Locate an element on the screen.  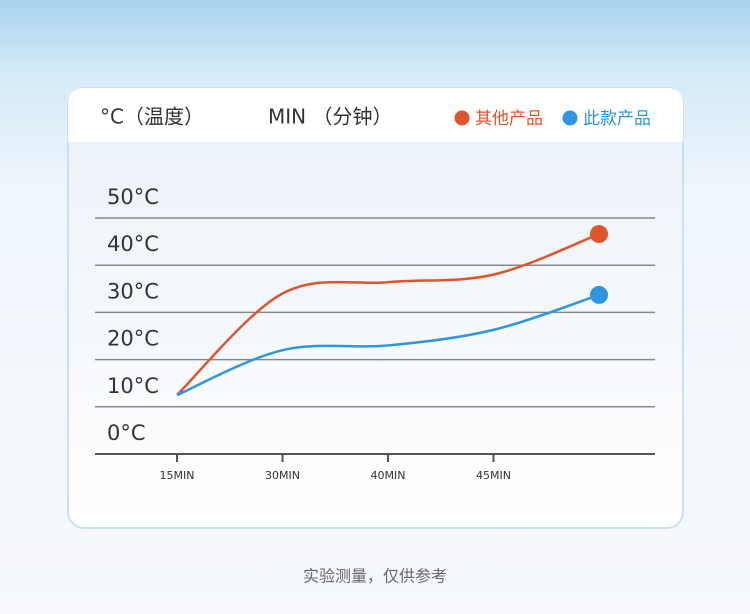
series-line is located at coordinates (388, 345).